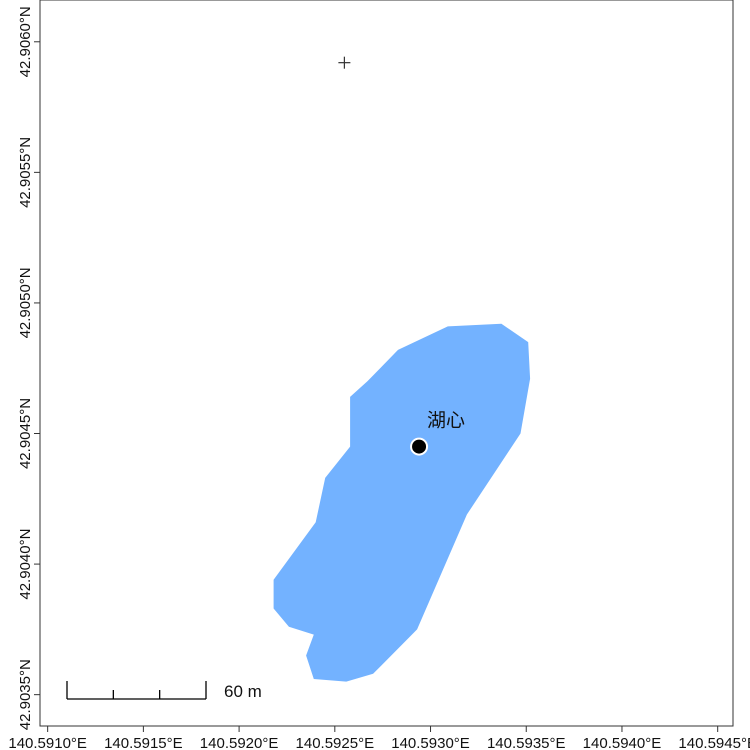  Describe the element at coordinates (526, 742) in the screenshot. I see `x-tick-label: 140.5935°E` at that location.